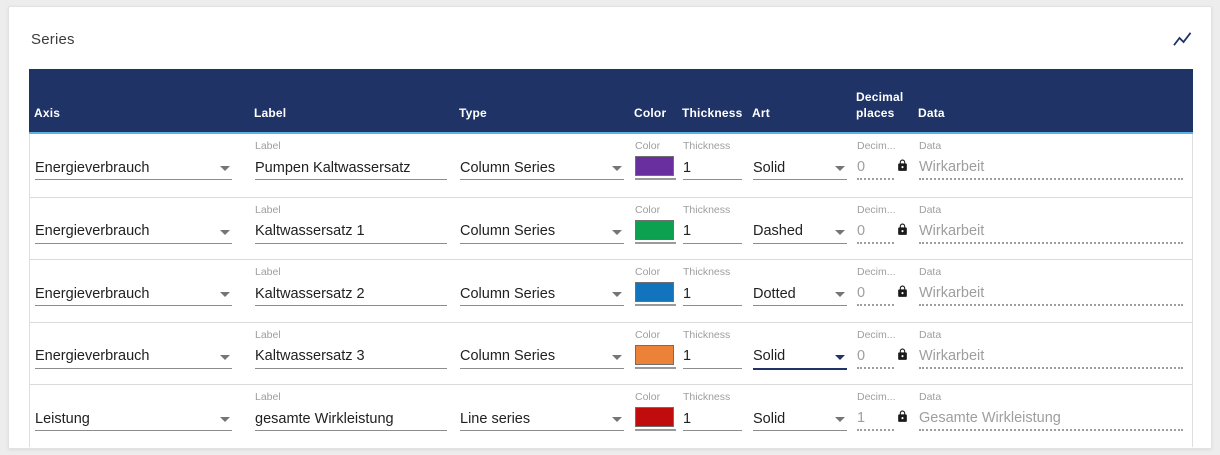  What do you see at coordinates (351, 294) in the screenshot?
I see `label-input: Kaltwassersatz 2` at bounding box center [351, 294].